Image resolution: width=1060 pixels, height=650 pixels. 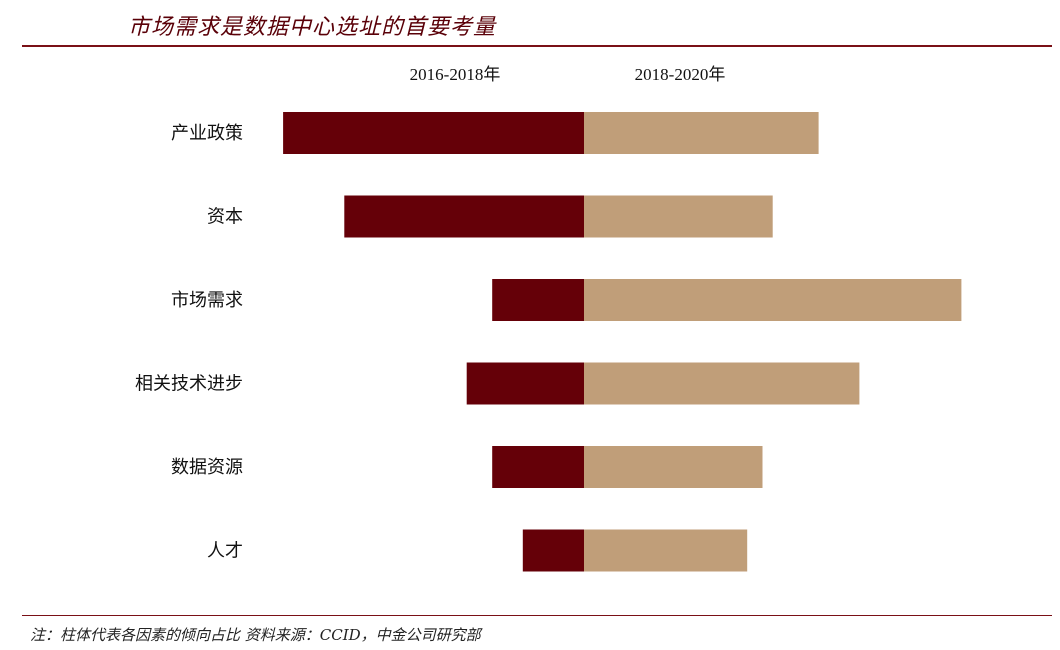 I want to click on footnote: 注：柱体代表各因素的倾向占比 资料来源：CCID，中金公司研究部, so click(x=255, y=635).